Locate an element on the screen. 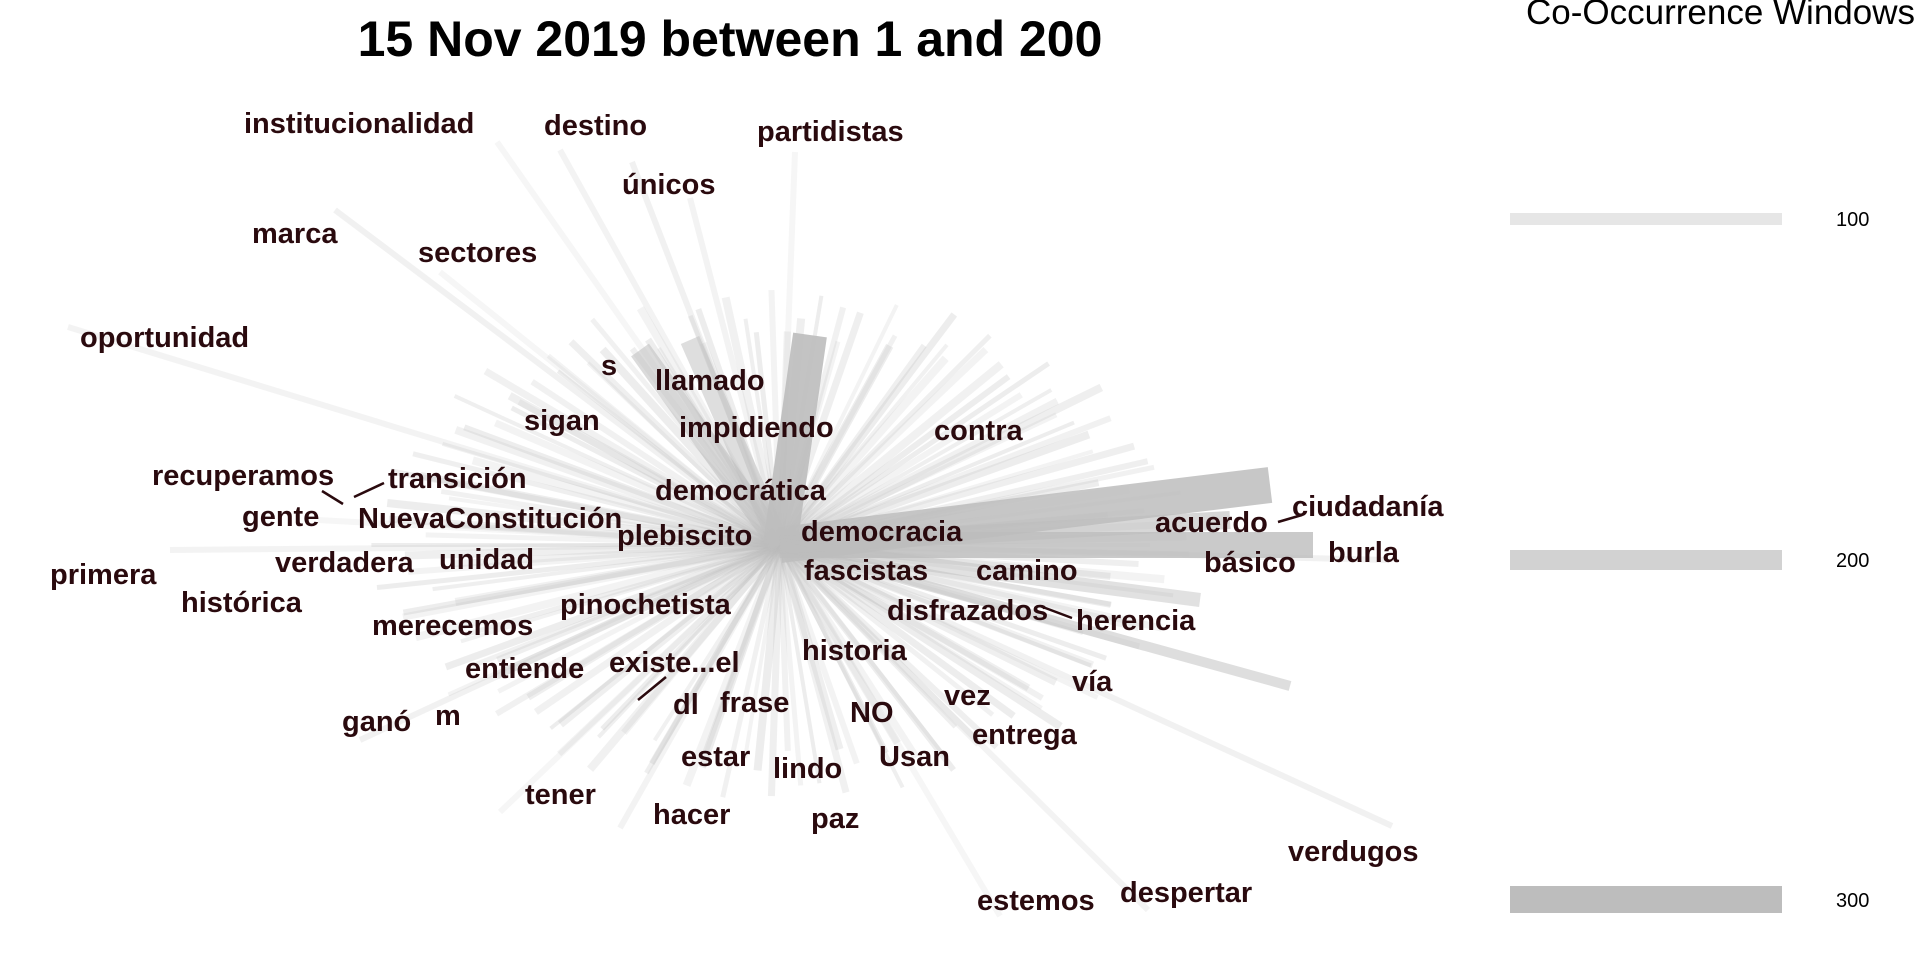 The image size is (1920, 960). word-label: m is located at coordinates (448, 716).